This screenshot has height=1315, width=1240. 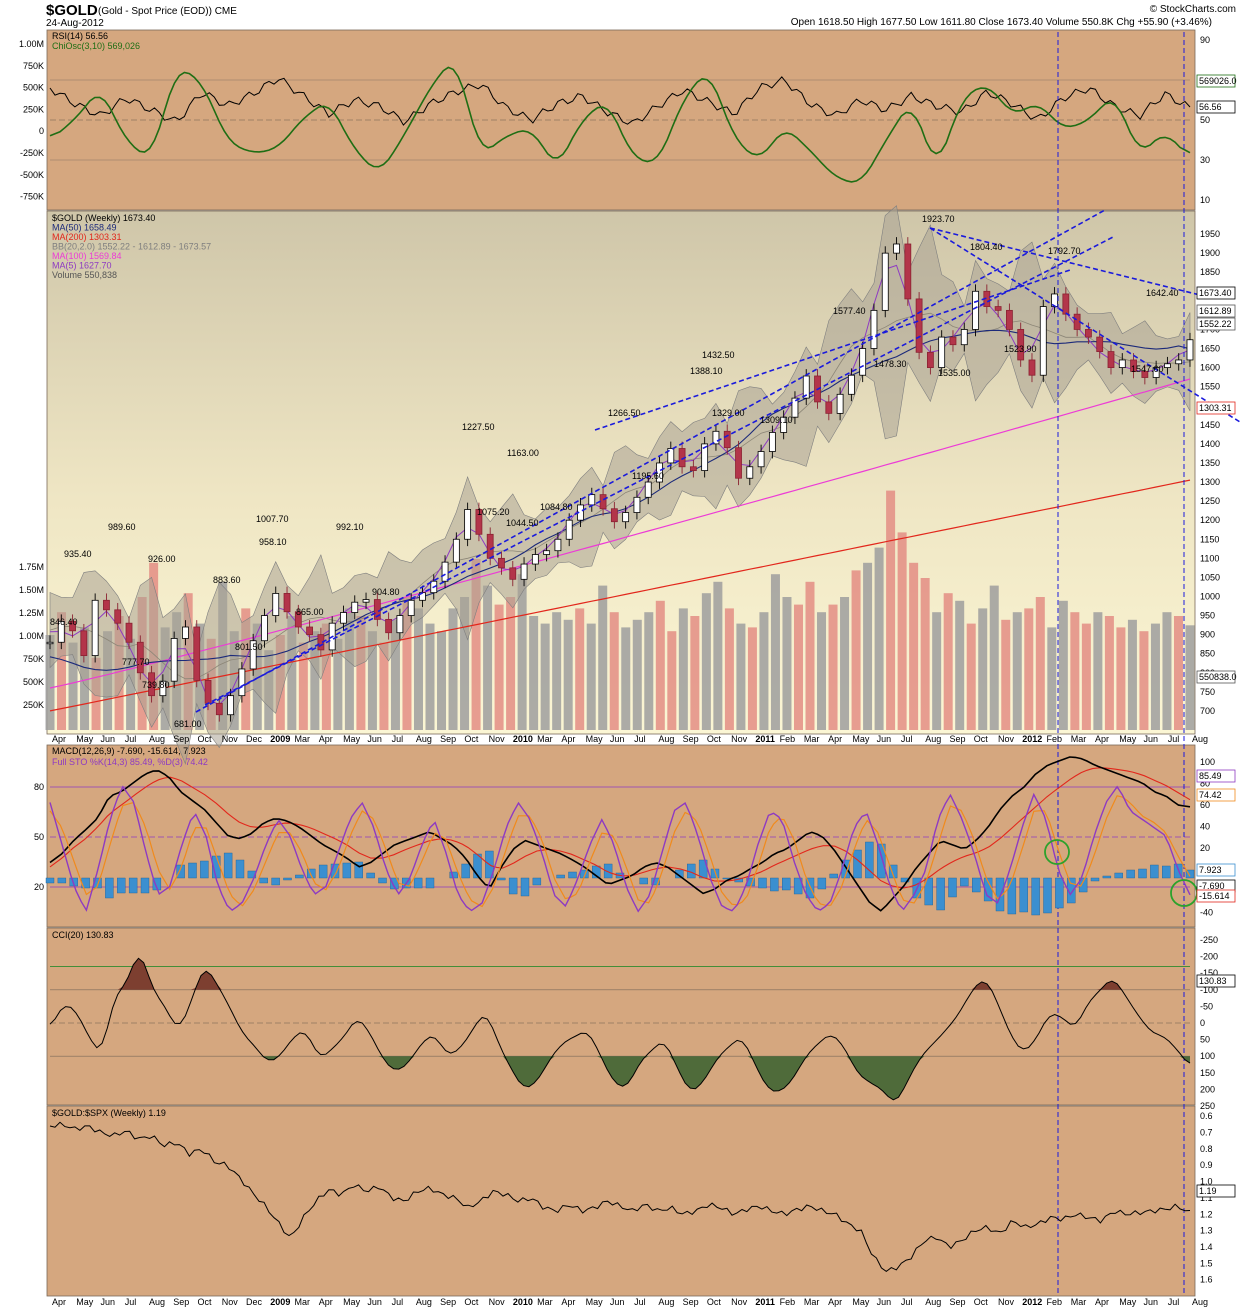 I want to click on price-axis-month-label: Feb, so click(x=1054, y=739).